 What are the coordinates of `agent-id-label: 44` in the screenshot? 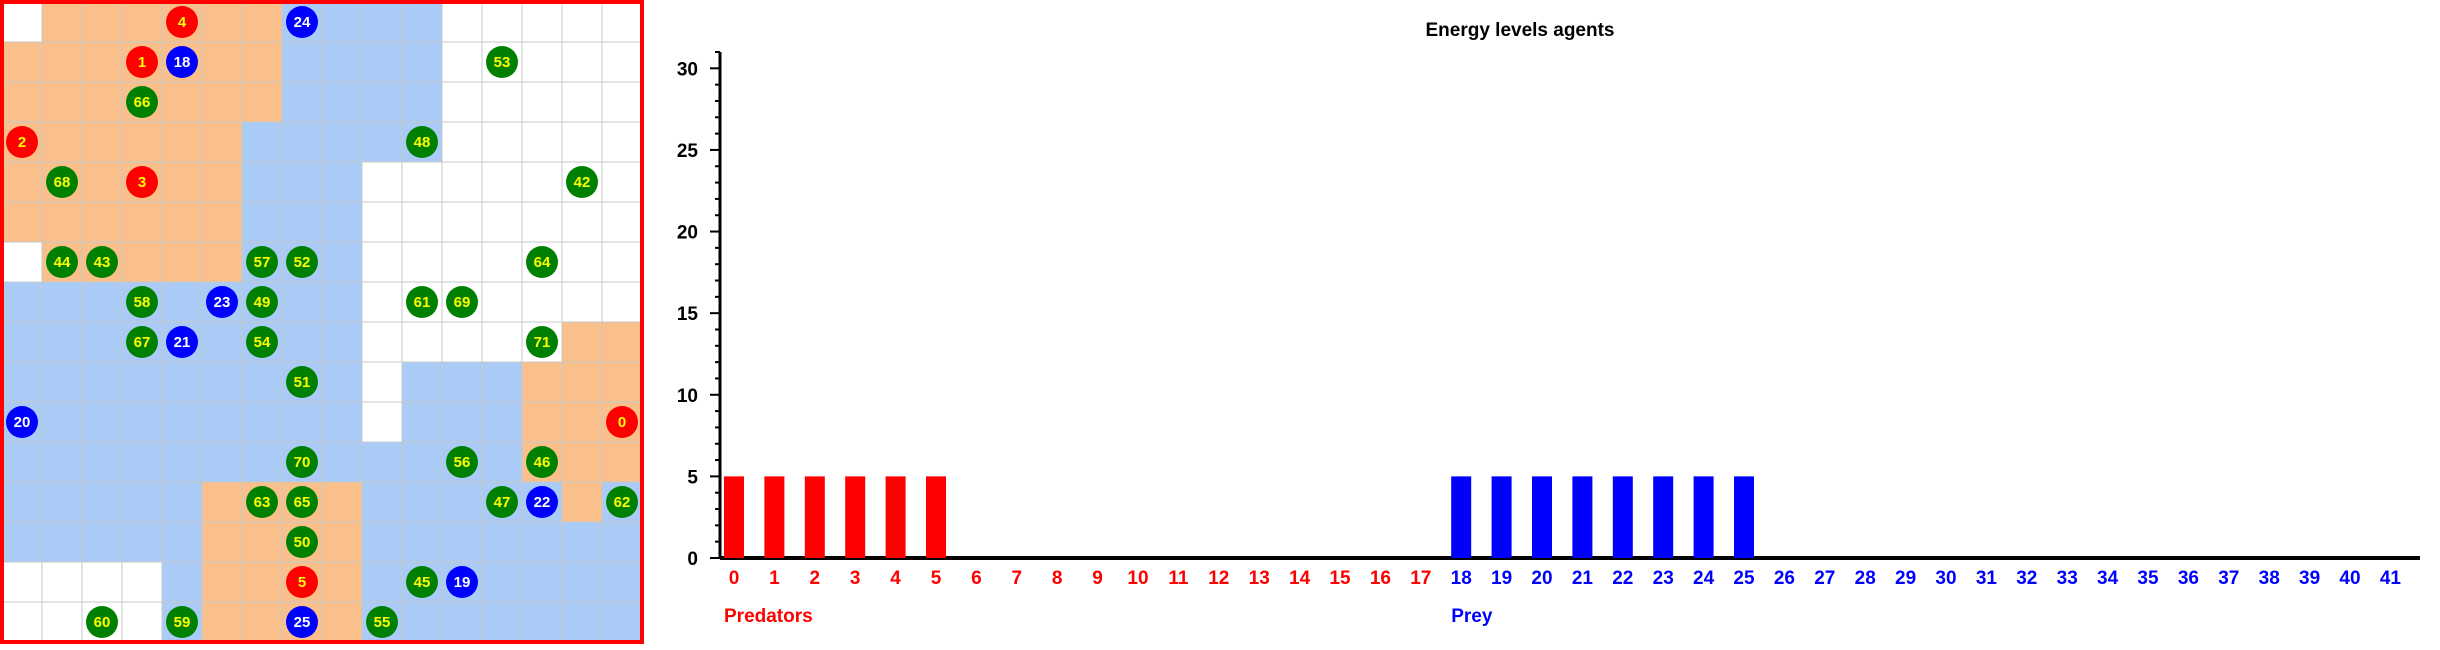 It's located at (62, 262).